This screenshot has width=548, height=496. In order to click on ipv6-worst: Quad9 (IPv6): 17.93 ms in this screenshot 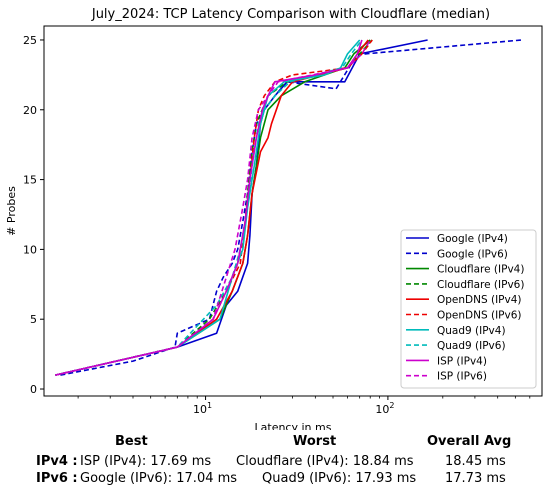, I will do `click(339, 478)`.